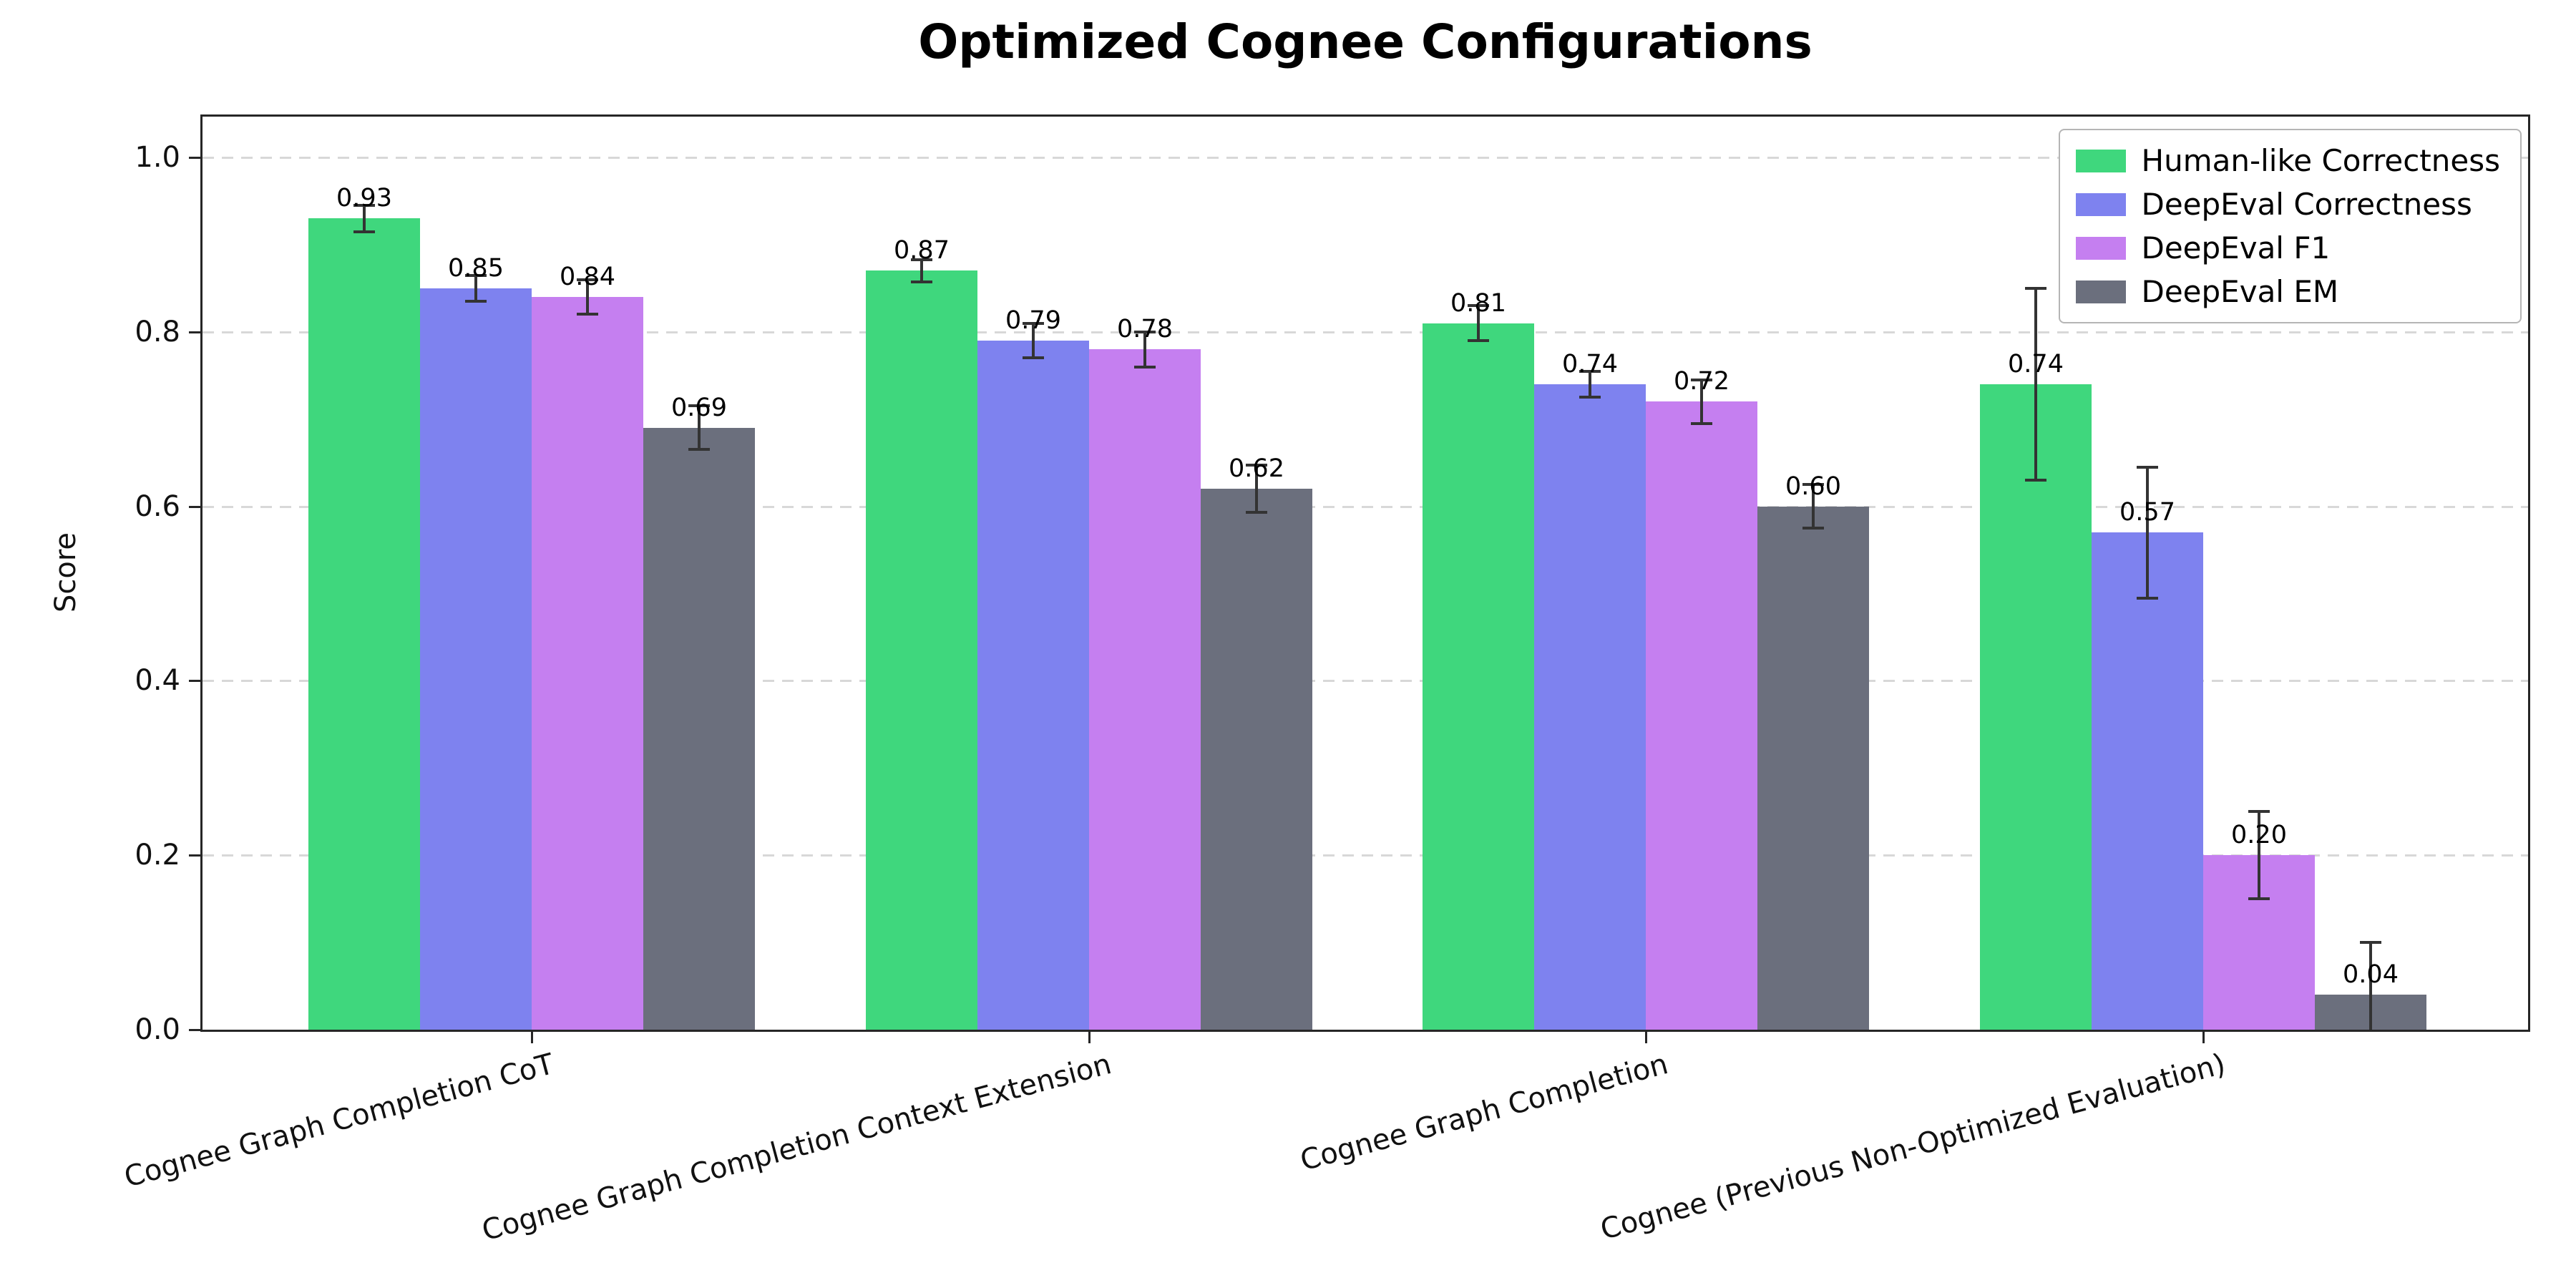  I want to click on legend-item: DeepEval EM, so click(2288, 291).